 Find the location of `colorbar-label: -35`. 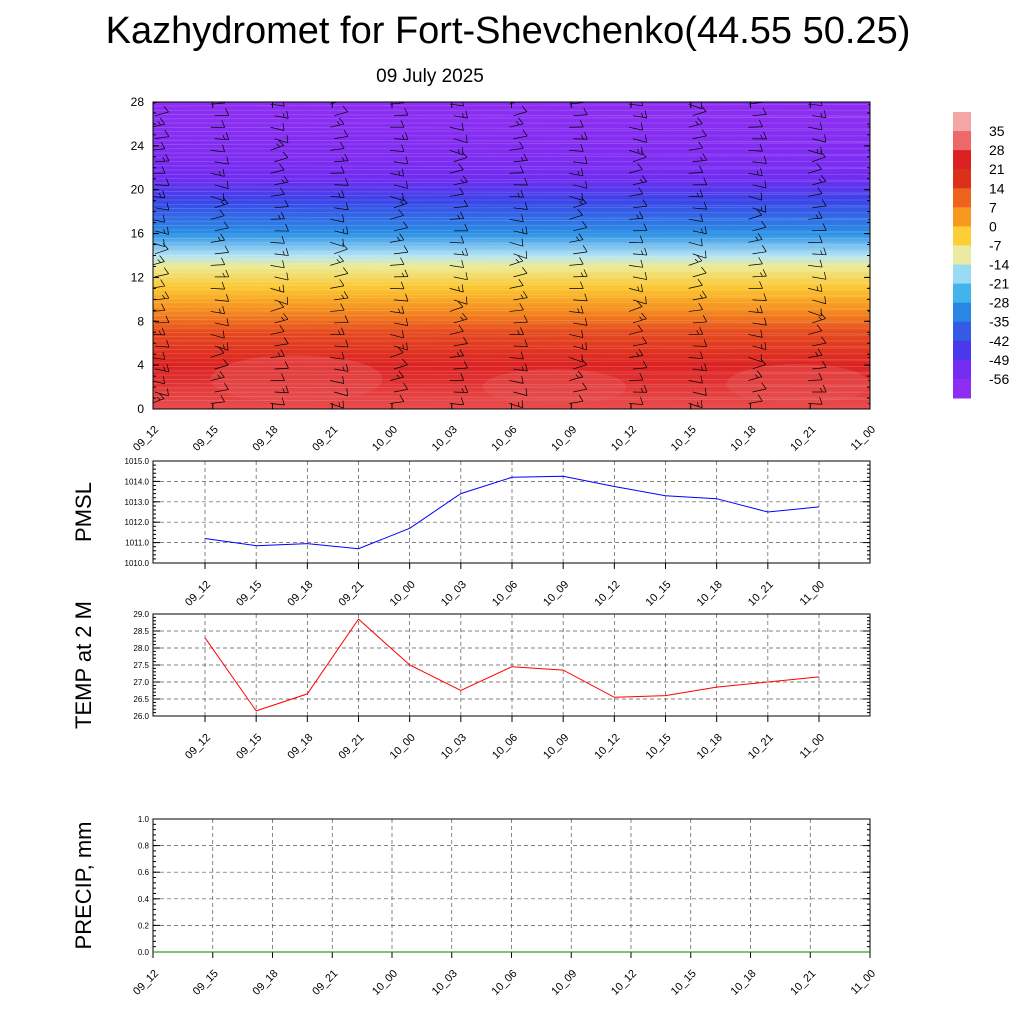

colorbar-label: -35 is located at coordinates (999, 322).